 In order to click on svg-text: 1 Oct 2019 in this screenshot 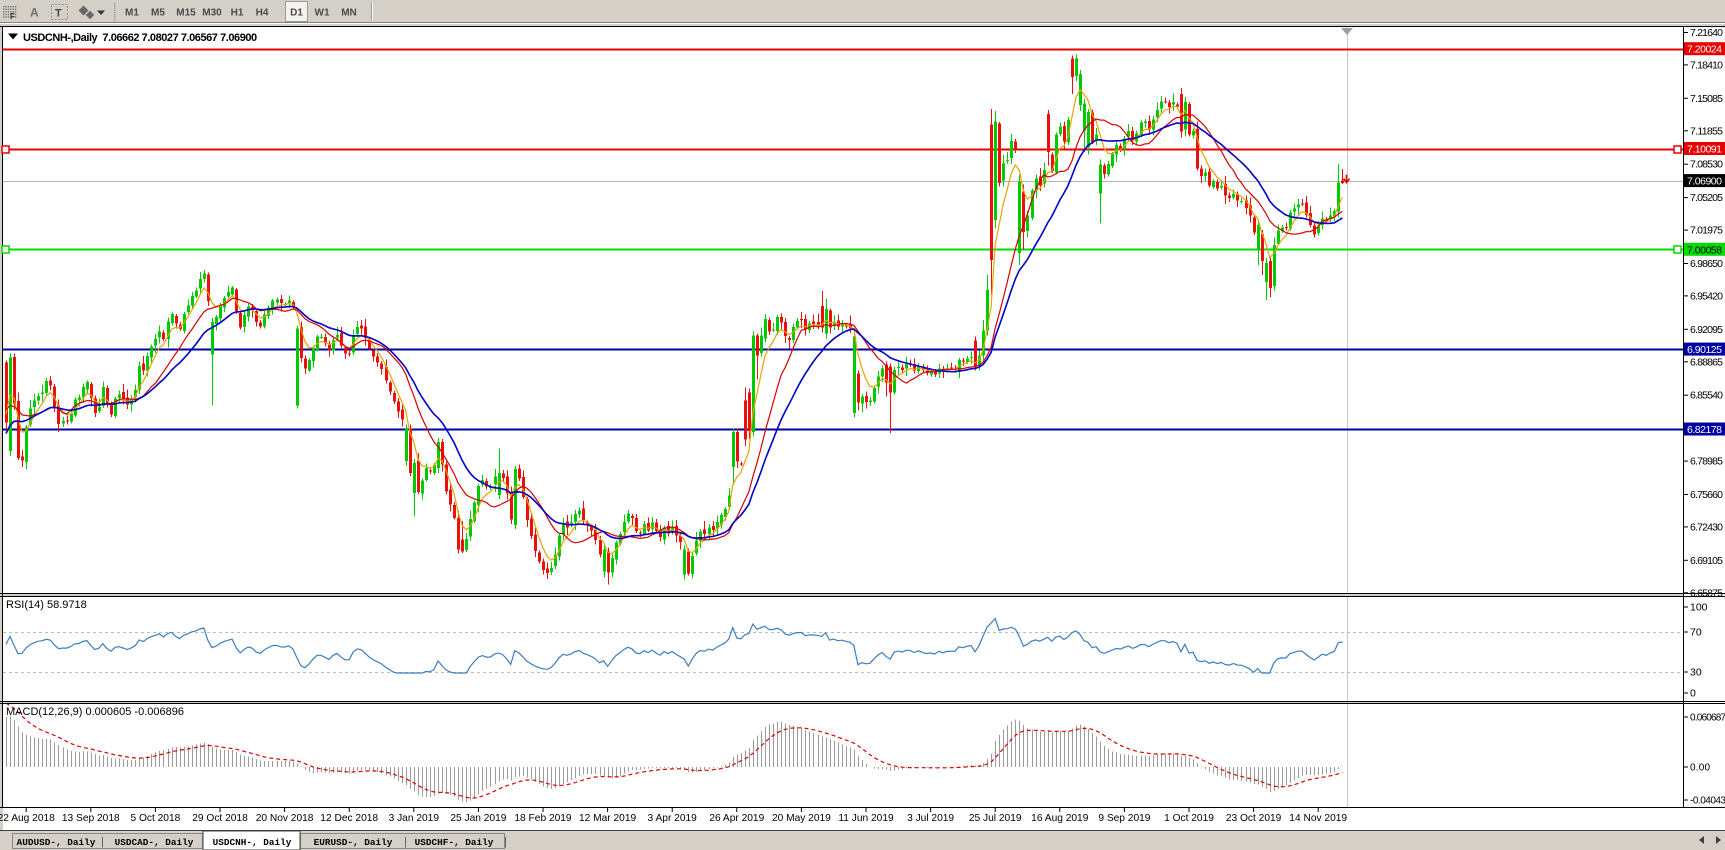, I will do `click(1189, 818)`.